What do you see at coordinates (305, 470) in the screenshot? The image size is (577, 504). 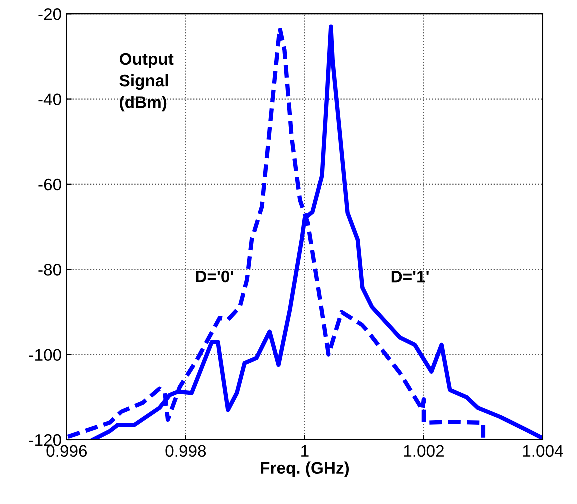 I see `x-axis-title: Freq. (GHz)` at bounding box center [305, 470].